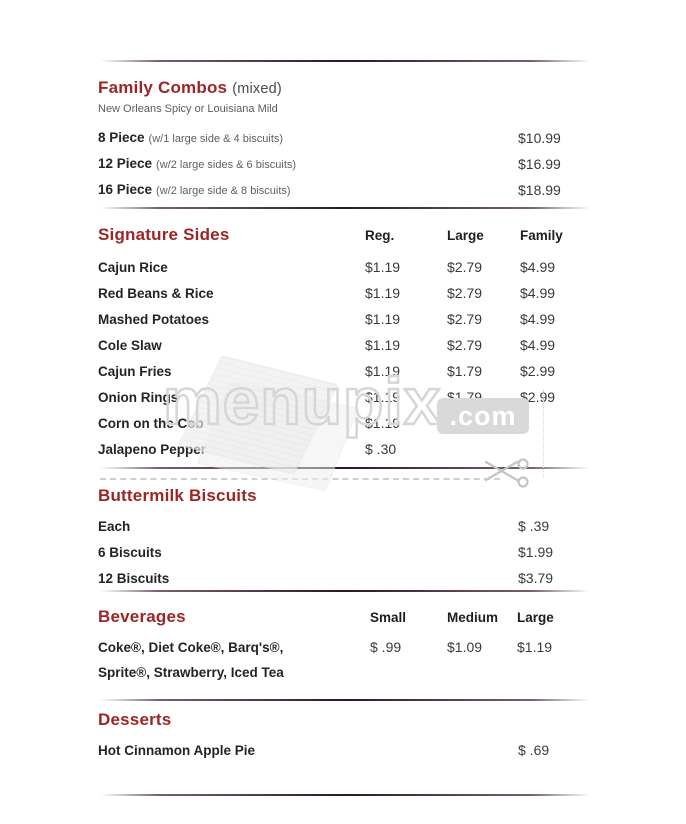 Image resolution: width=686 pixels, height=824 pixels. What do you see at coordinates (345, 61) in the screenshot?
I see `divider-top` at bounding box center [345, 61].